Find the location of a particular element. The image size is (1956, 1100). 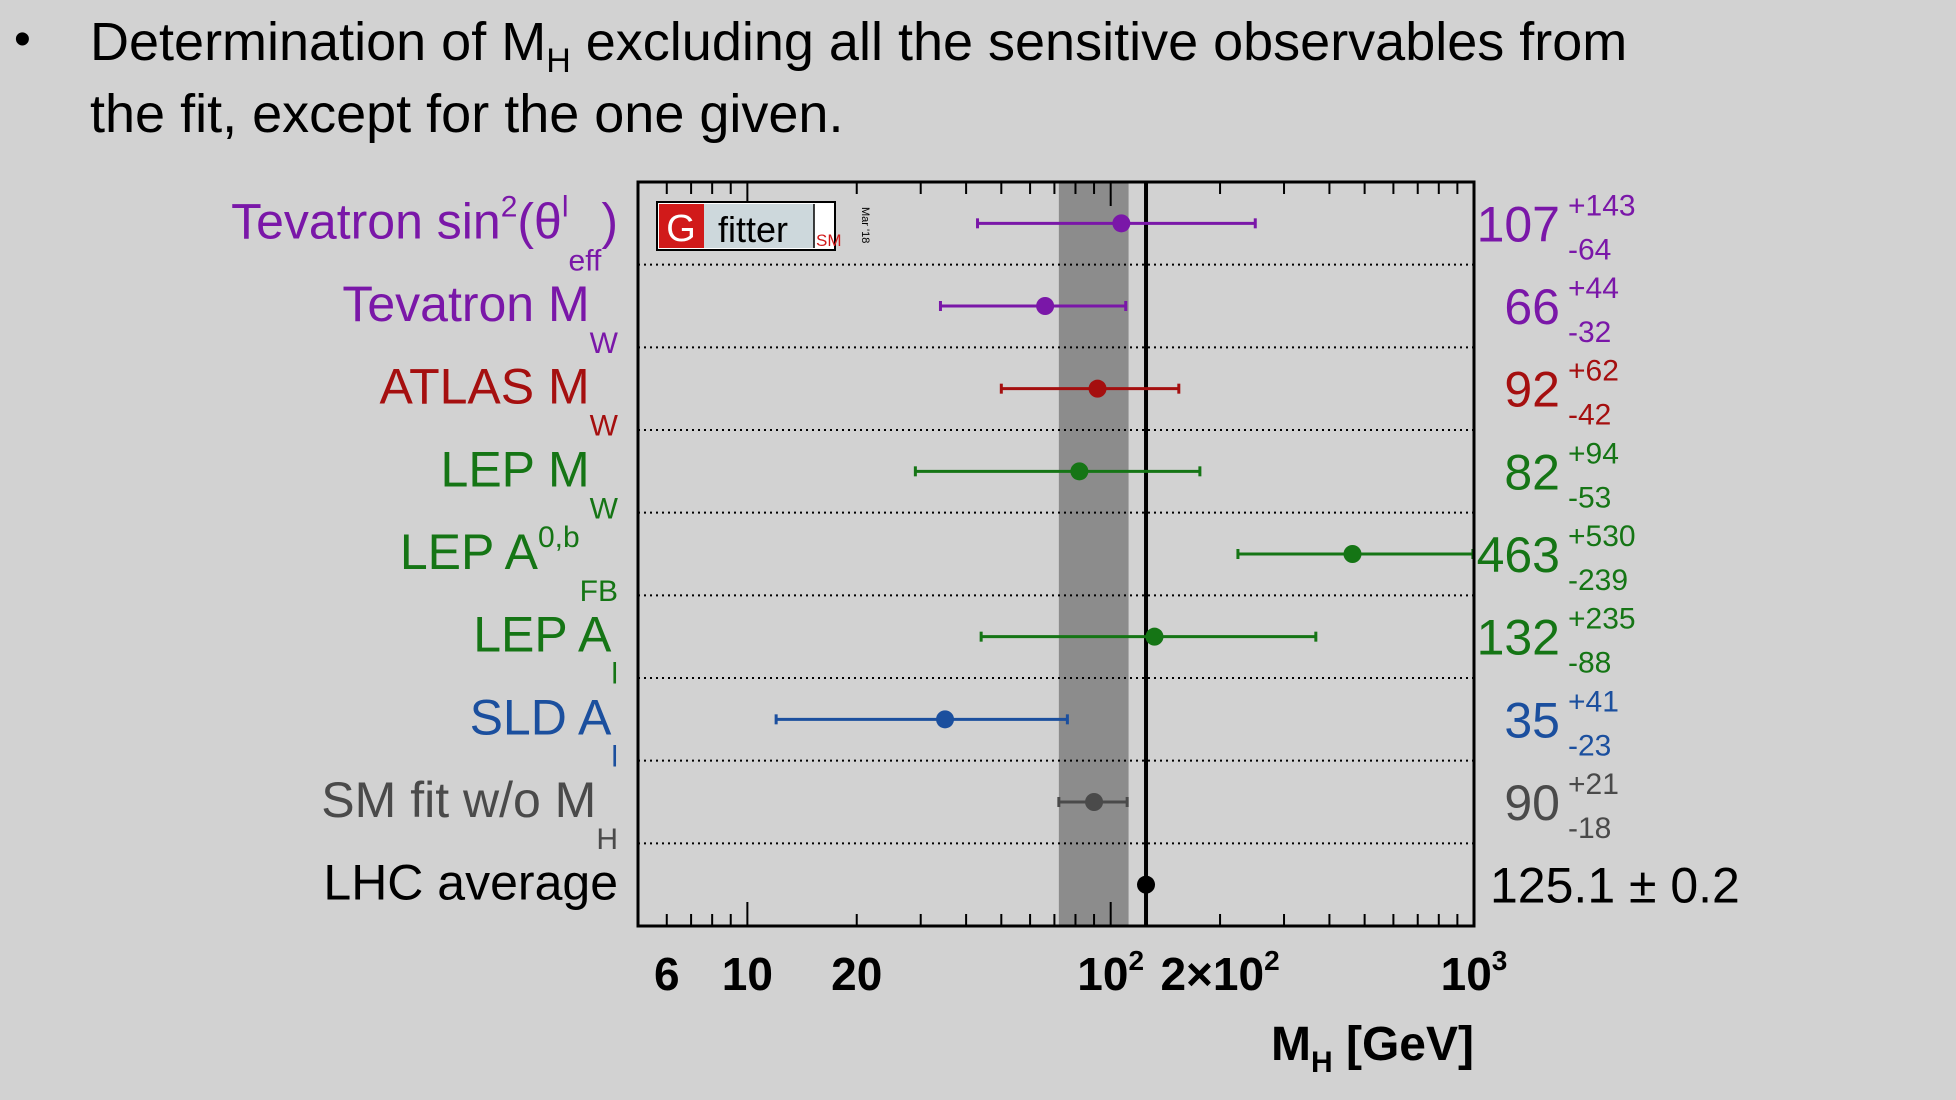

row-label: SLD Al is located at coordinates (544, 731).